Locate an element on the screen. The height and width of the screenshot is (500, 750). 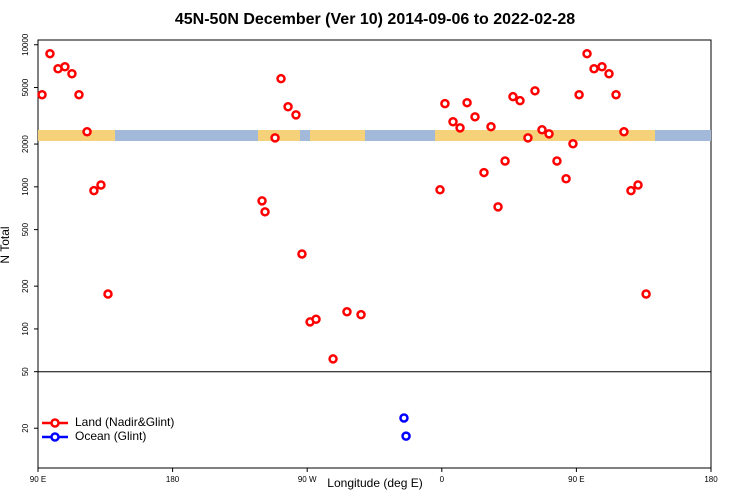
y-tick-label: 200 is located at coordinates (25, 286).